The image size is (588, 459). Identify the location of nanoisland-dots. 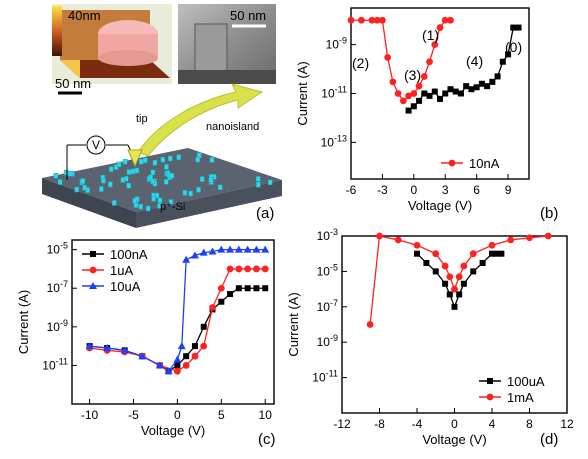
(163, 182).